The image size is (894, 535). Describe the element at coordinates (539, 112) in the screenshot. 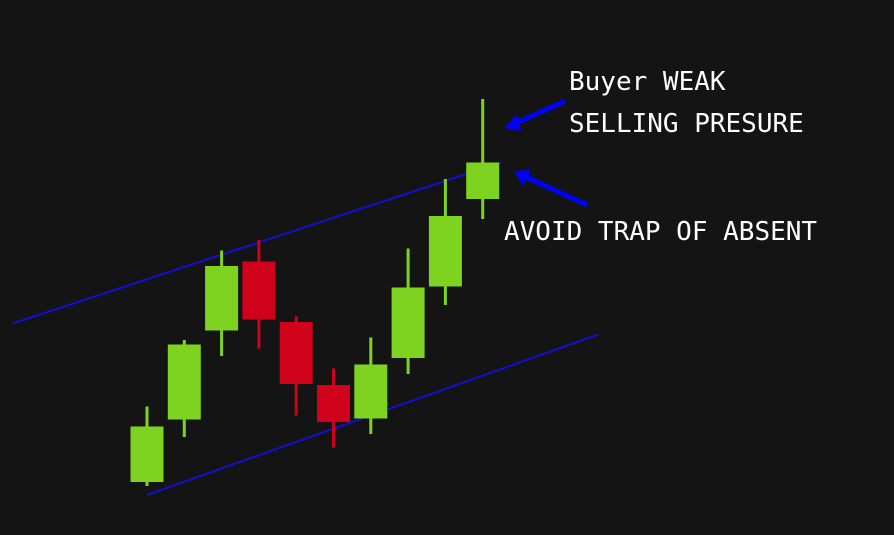

I see `arrow-to-wick-shaft` at that location.